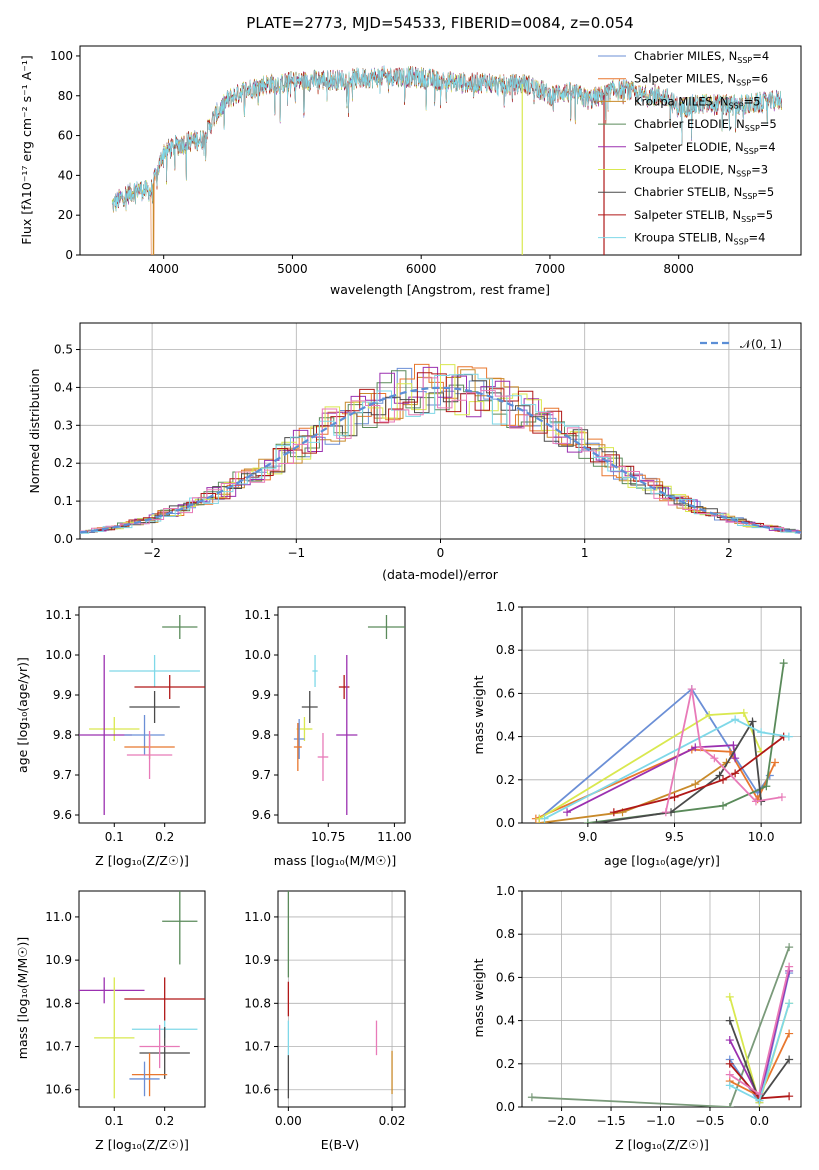  I want to click on spectrum-legend-label: Kroupa MILES, NSSP=5, so click(697, 102).